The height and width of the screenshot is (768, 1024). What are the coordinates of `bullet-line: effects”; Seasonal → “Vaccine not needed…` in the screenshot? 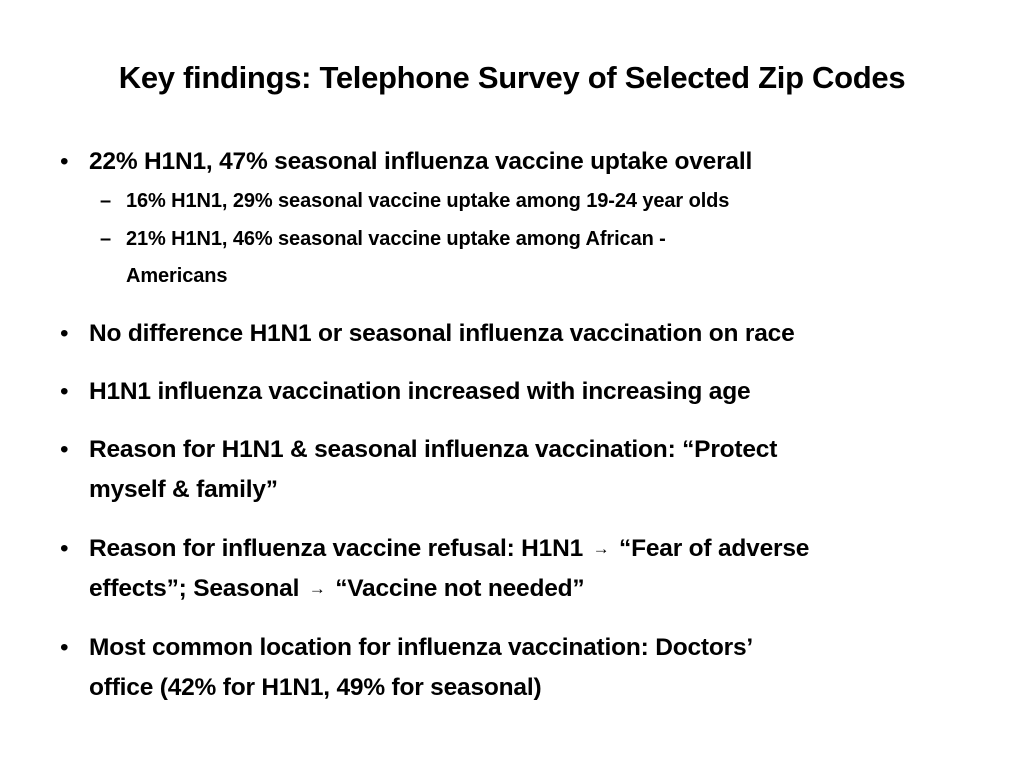 It's located at (529, 589).